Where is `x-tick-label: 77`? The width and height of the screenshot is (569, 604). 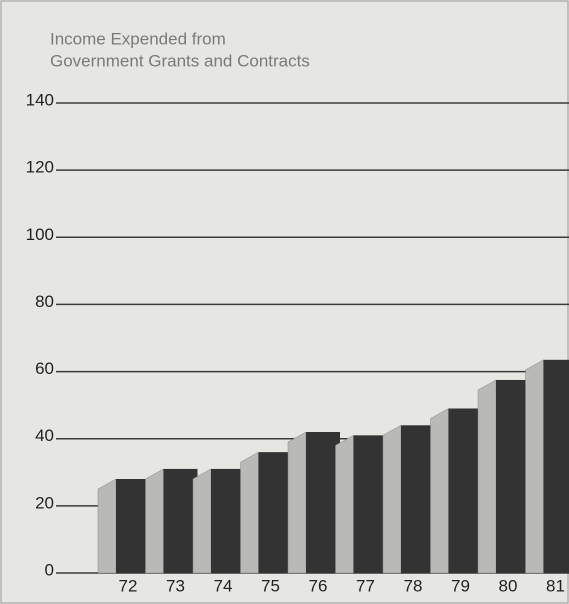 x-tick-label: 77 is located at coordinates (365, 585).